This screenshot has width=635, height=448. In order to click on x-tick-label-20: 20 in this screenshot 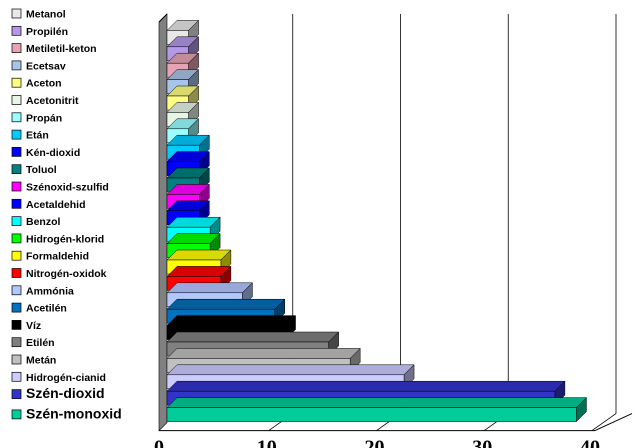, I will do `click(375, 442)`.